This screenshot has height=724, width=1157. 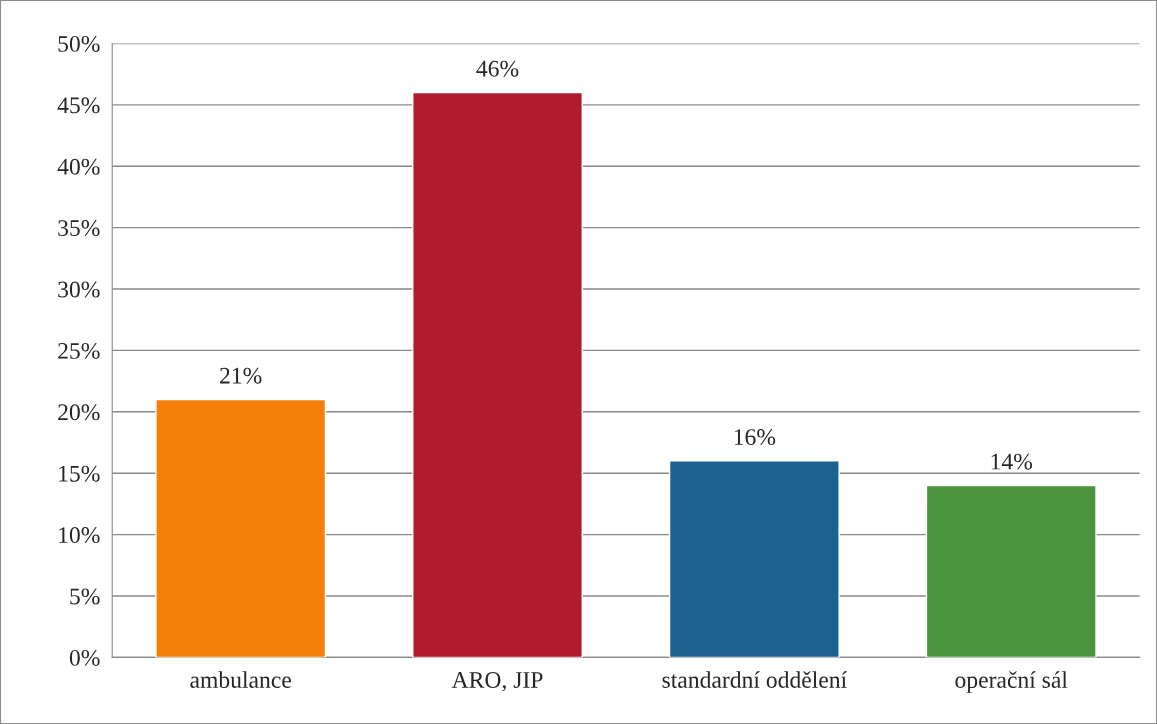 What do you see at coordinates (1012, 461) in the screenshot?
I see `data-label: 14%` at bounding box center [1012, 461].